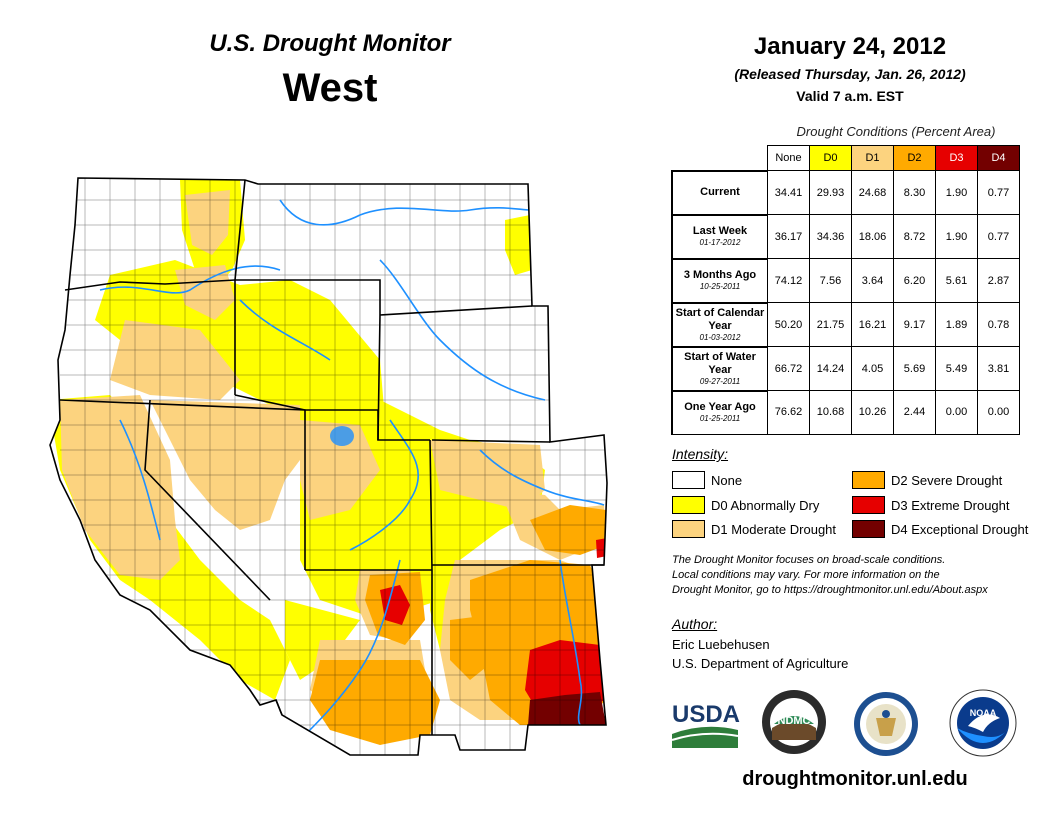 Image resolution: width=1056 pixels, height=816 pixels. What do you see at coordinates (720, 418) in the screenshot?
I see `row-date: 01-25-2011` at bounding box center [720, 418].